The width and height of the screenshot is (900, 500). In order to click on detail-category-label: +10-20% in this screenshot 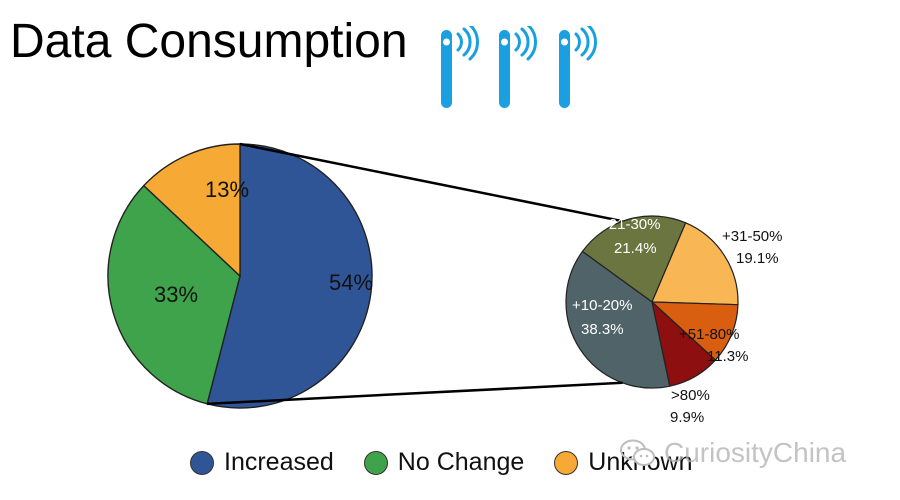, I will do `click(602, 305)`.